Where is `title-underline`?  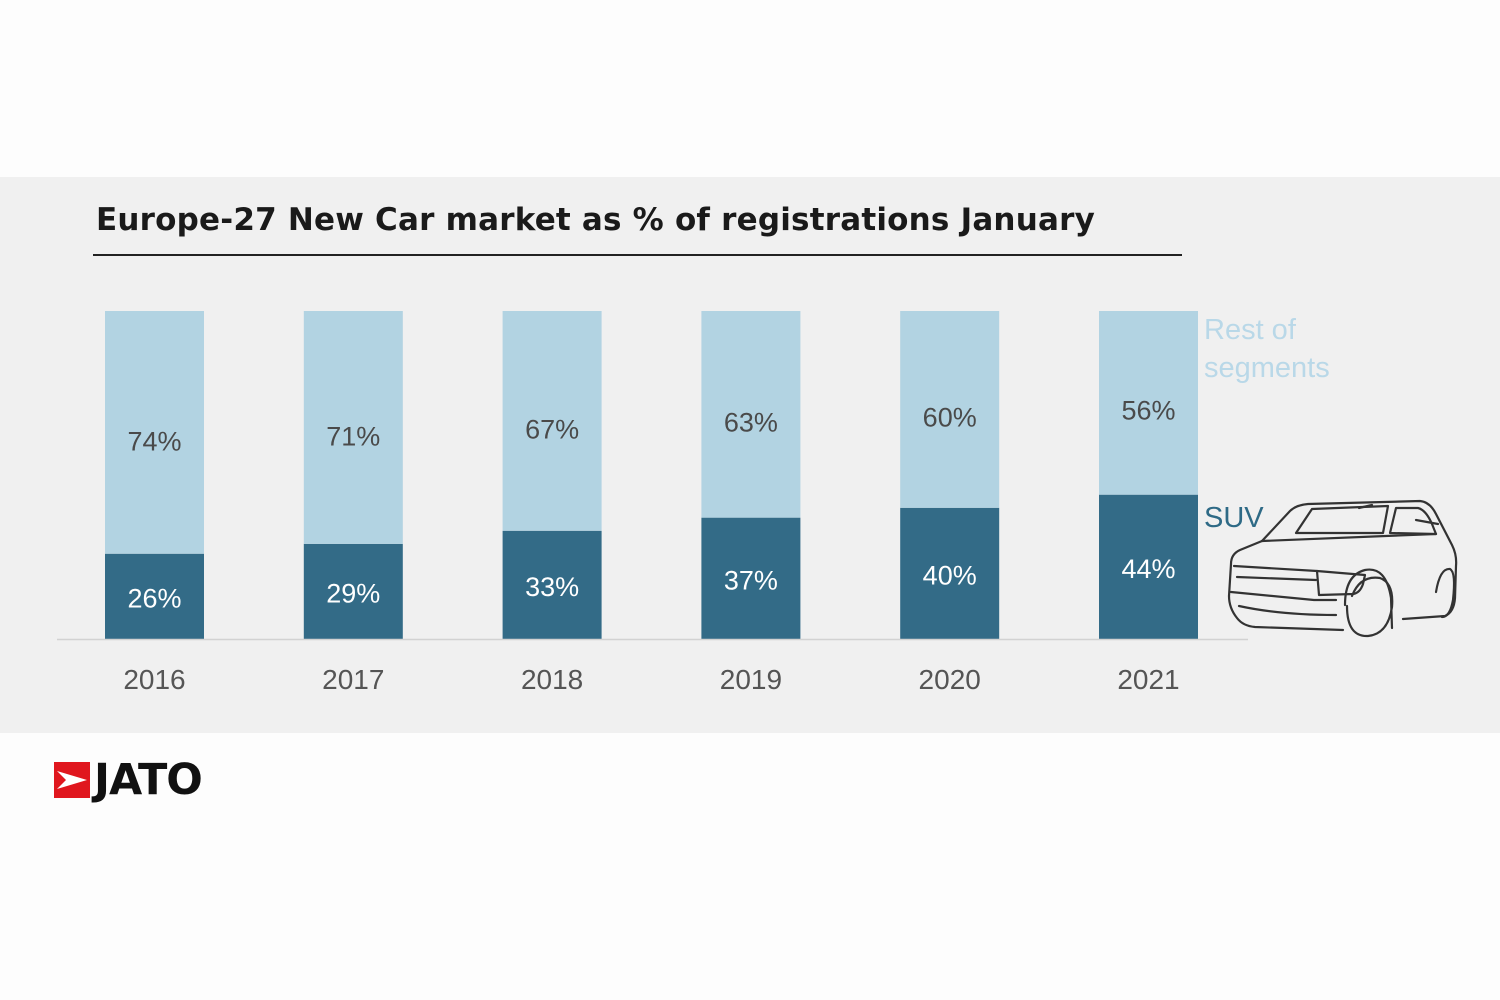
title-underline is located at coordinates (637, 255).